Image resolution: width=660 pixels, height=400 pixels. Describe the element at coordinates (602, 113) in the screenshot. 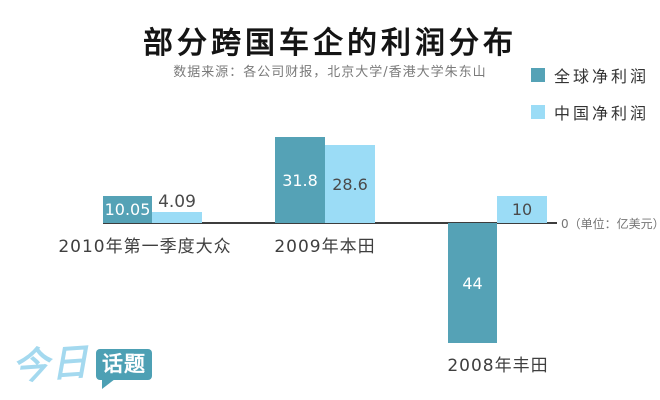

I see `legend-label-china: 中国净利润` at that location.